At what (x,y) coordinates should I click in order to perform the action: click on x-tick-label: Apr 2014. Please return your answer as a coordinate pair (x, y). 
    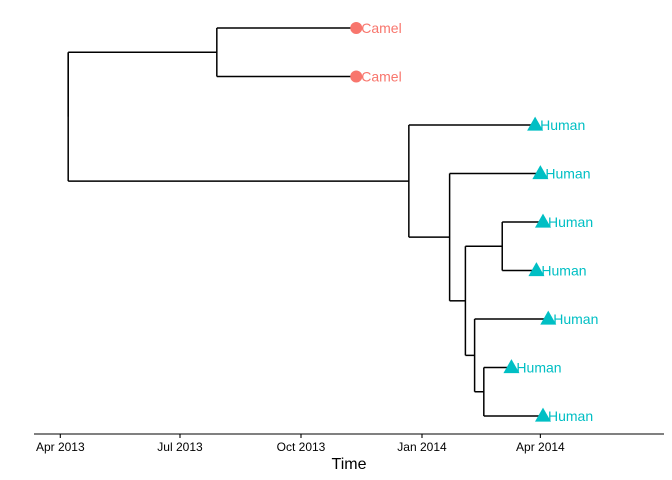
    Looking at the image, I should click on (540, 447).